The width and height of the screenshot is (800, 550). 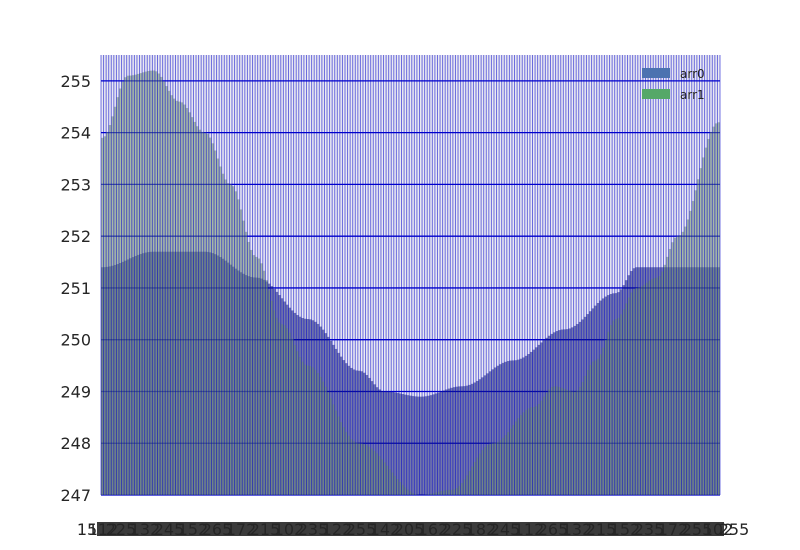 What do you see at coordinates (75, 236) in the screenshot?
I see `y-tick-label: 252` at bounding box center [75, 236].